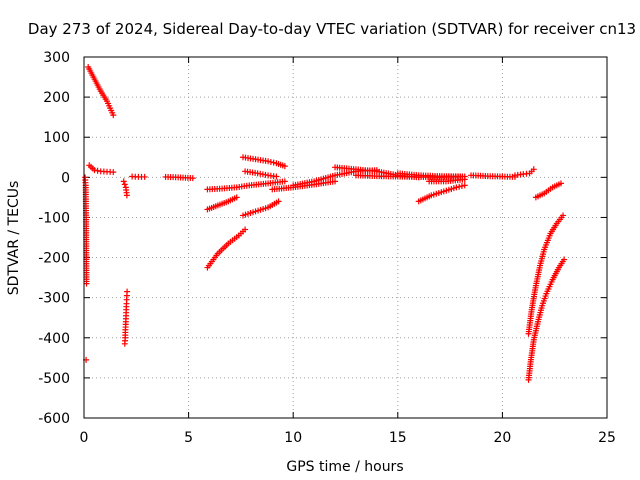  I want to click on y-tick-label: 0, so click(65, 178).